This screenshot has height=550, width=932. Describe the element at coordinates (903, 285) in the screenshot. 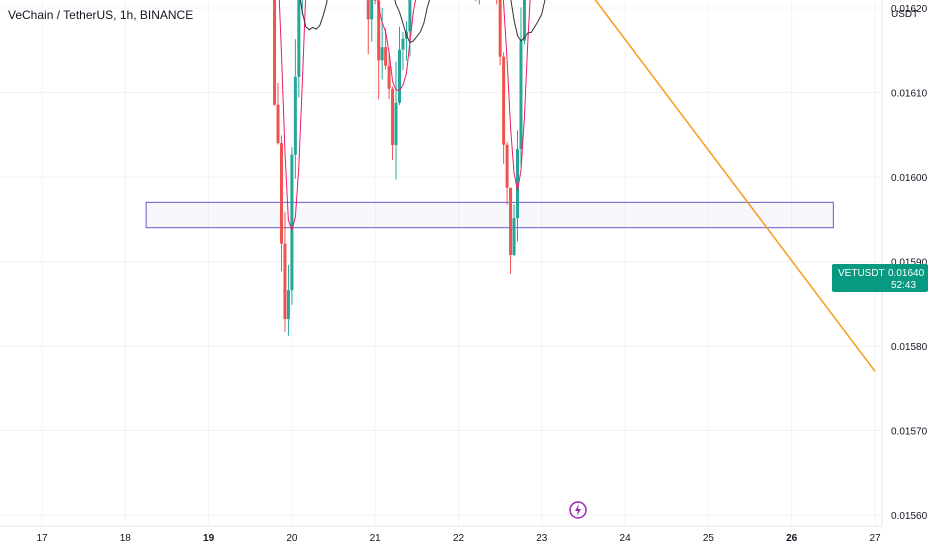

I see `price-tag-countdown: 52:43` at that location.